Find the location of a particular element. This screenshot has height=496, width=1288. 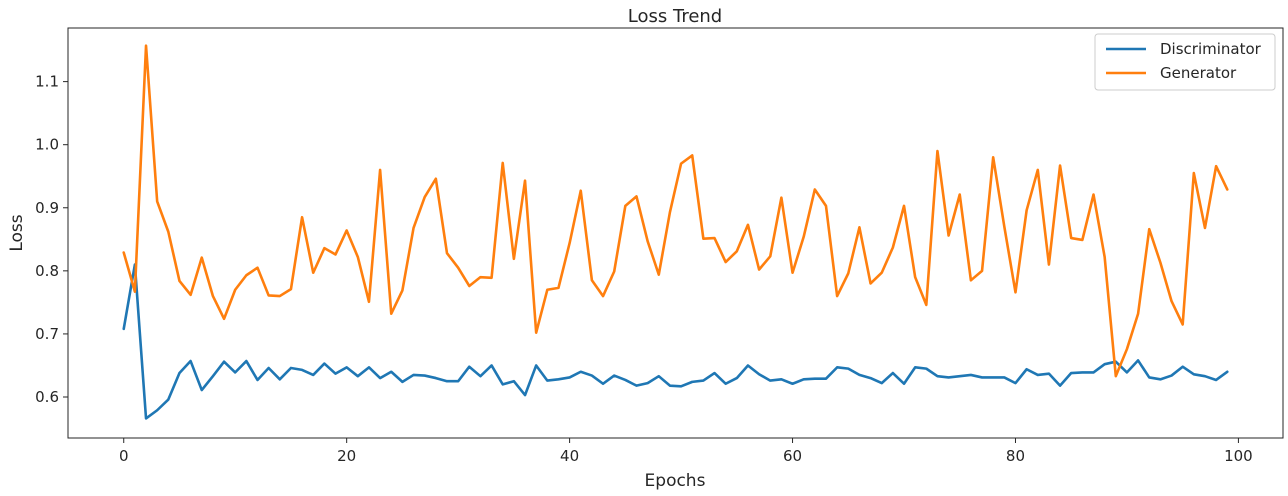

x-tick-label: 0 is located at coordinates (124, 456).